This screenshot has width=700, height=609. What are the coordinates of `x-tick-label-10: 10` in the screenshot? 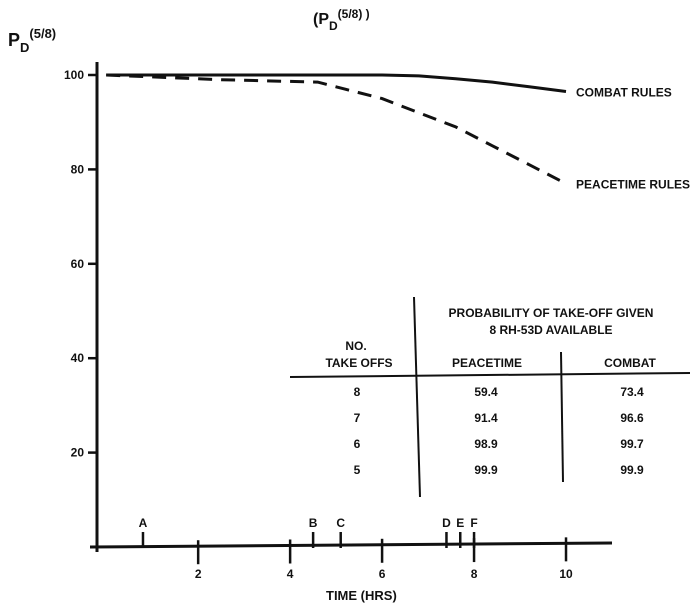 It's located at (566, 574).